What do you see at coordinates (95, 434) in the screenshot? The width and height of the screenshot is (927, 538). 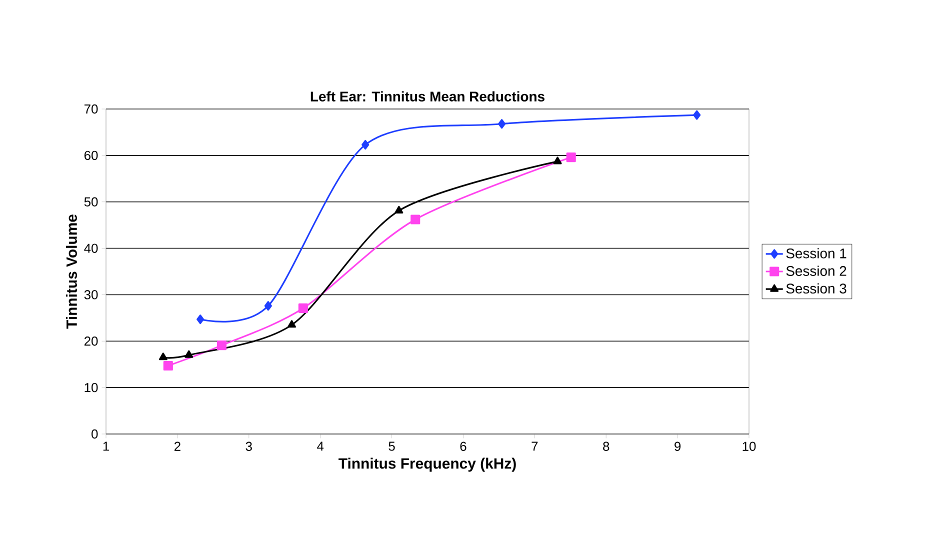 I see `y-tick-label: 0` at bounding box center [95, 434].